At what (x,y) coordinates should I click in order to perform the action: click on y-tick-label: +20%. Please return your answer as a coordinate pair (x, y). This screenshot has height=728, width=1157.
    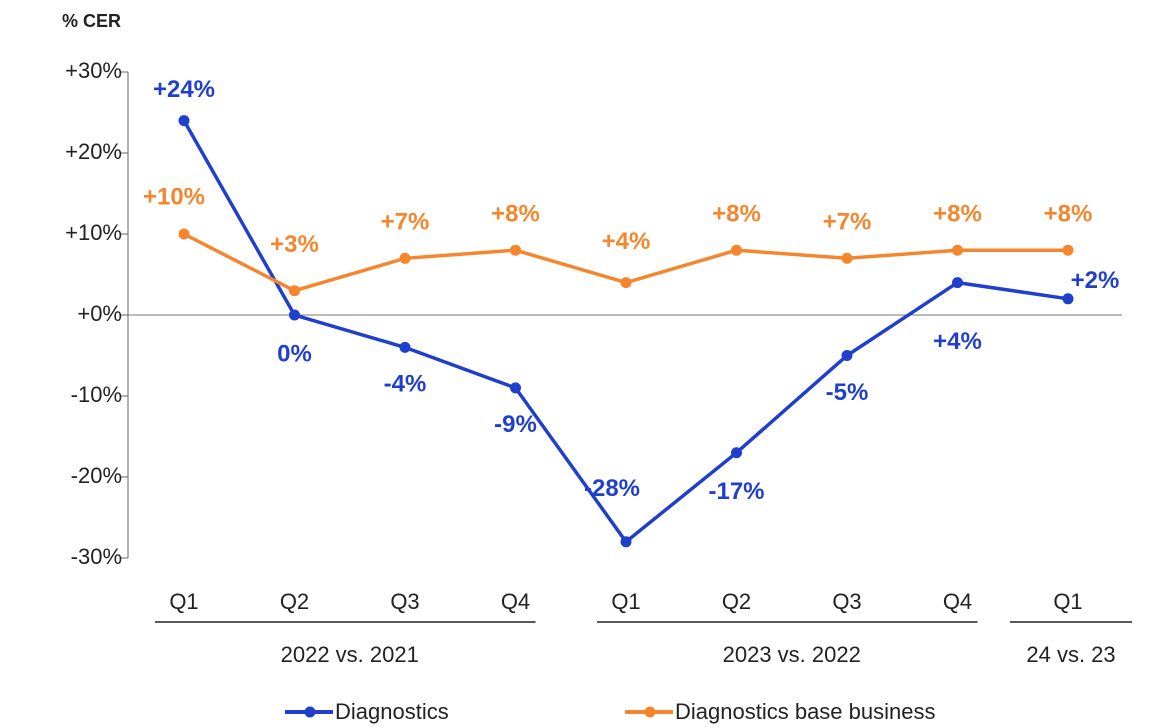
    Looking at the image, I should click on (93, 151).